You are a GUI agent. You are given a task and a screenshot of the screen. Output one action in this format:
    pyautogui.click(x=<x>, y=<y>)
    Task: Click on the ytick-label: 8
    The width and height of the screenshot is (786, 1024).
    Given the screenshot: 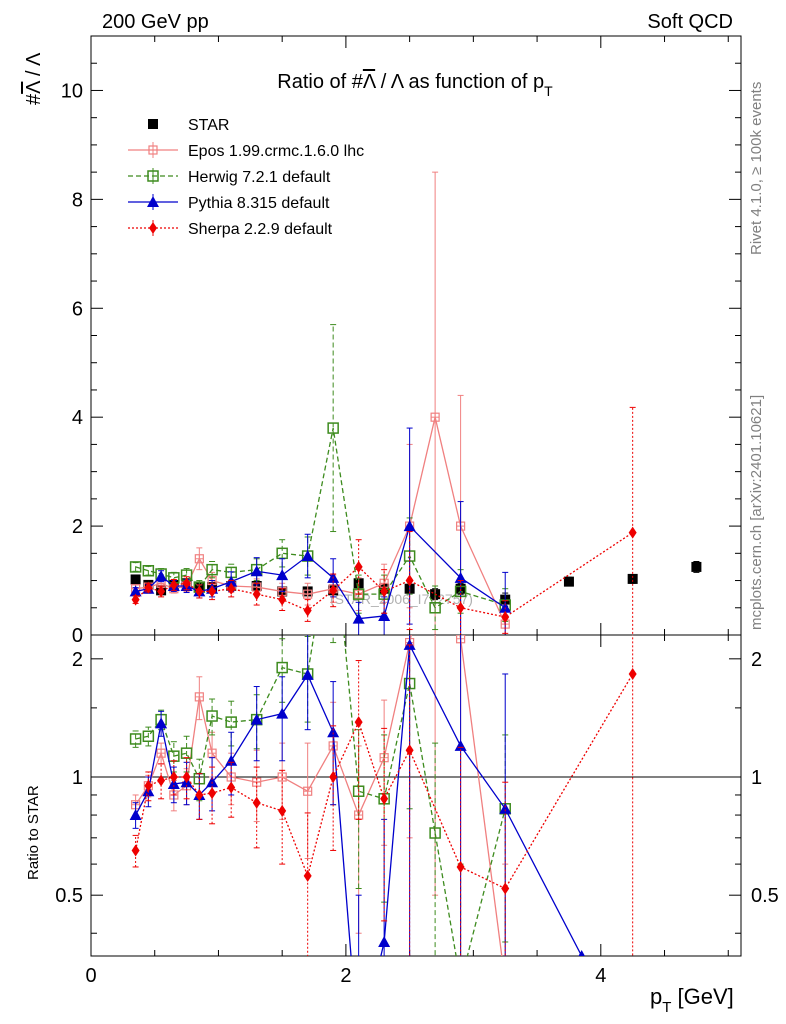 What is the action you would take?
    pyautogui.click(x=77, y=200)
    